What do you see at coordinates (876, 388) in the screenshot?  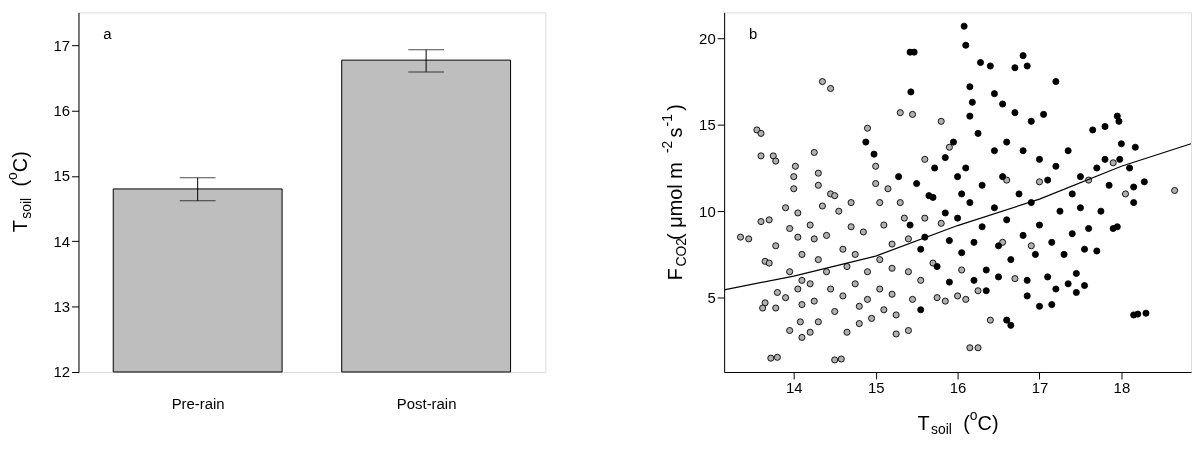 I see `x-tick-label: 15` at bounding box center [876, 388].